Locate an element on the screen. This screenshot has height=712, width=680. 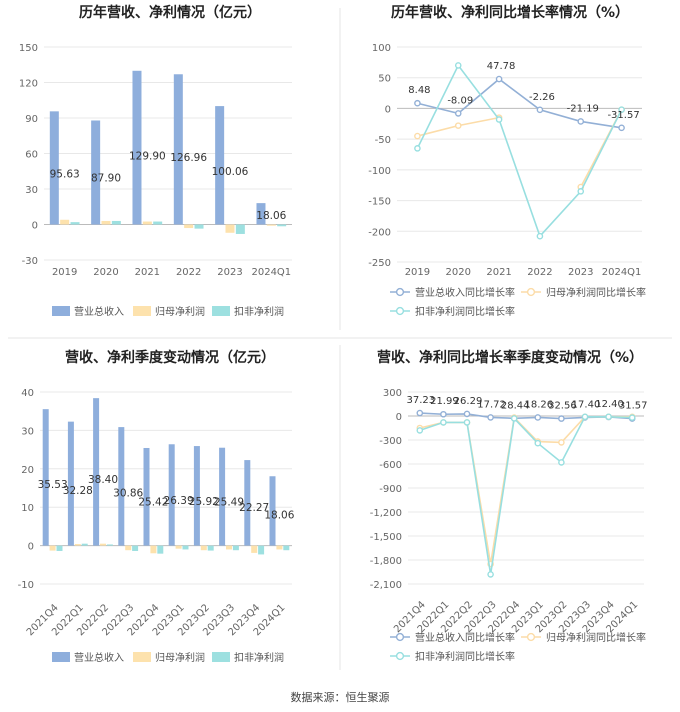
y-tick-label: -1,200 is located at coordinates (386, 513).